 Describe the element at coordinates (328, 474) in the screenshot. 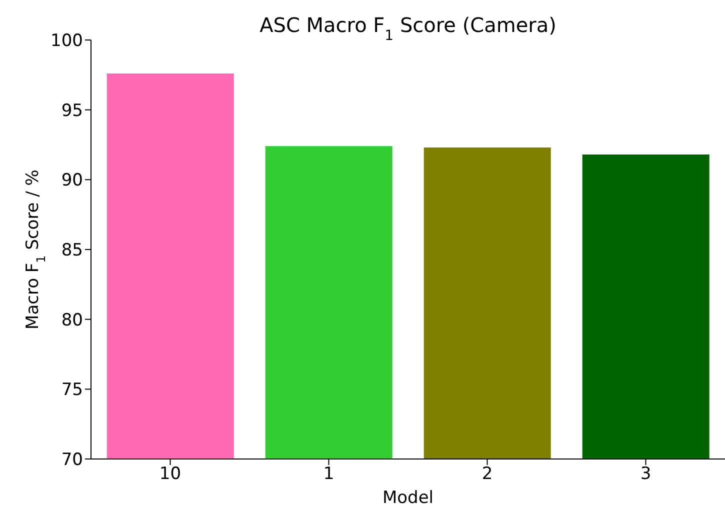

I see `x-tick-label: 1` at that location.